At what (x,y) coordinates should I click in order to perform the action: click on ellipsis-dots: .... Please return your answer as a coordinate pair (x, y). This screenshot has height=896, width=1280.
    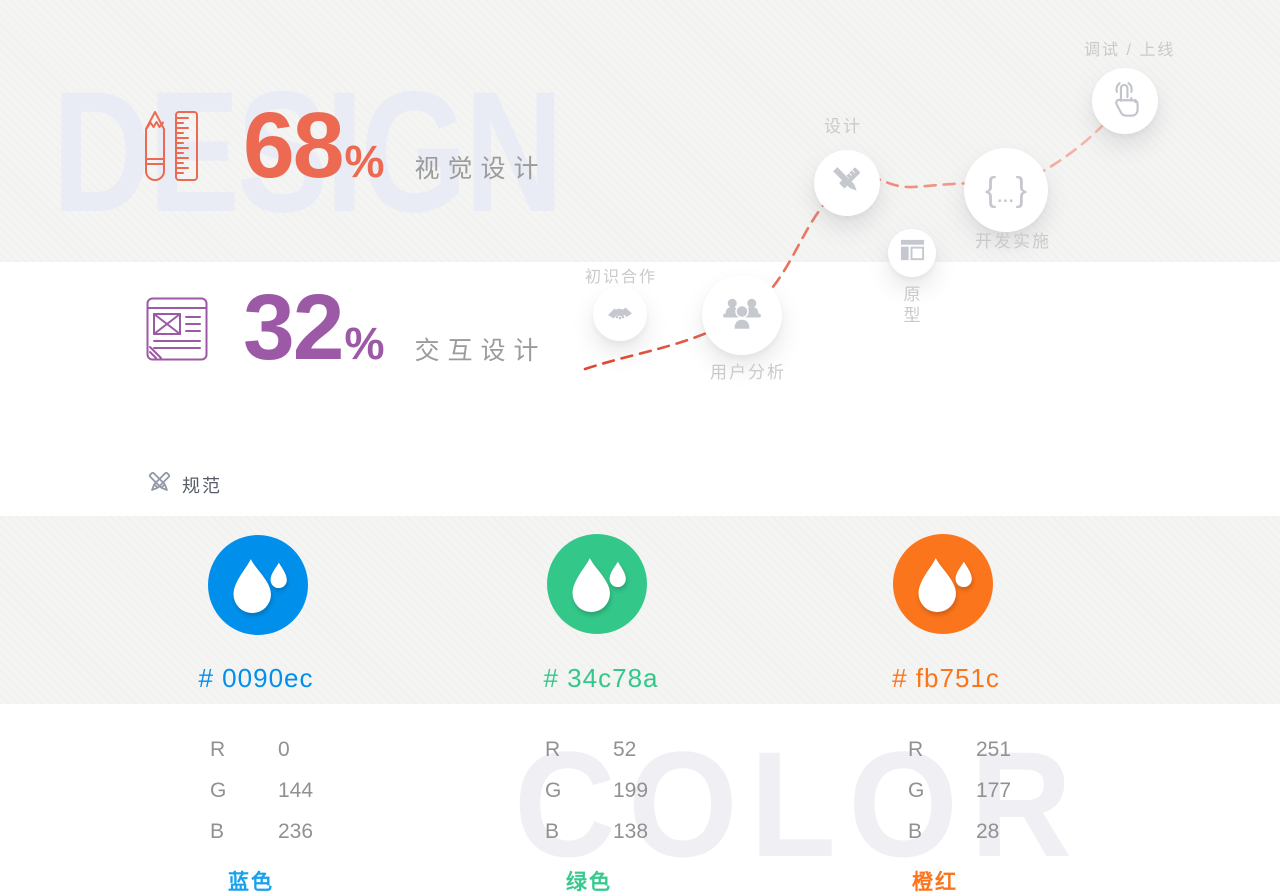
    Looking at the image, I should click on (1006, 196).